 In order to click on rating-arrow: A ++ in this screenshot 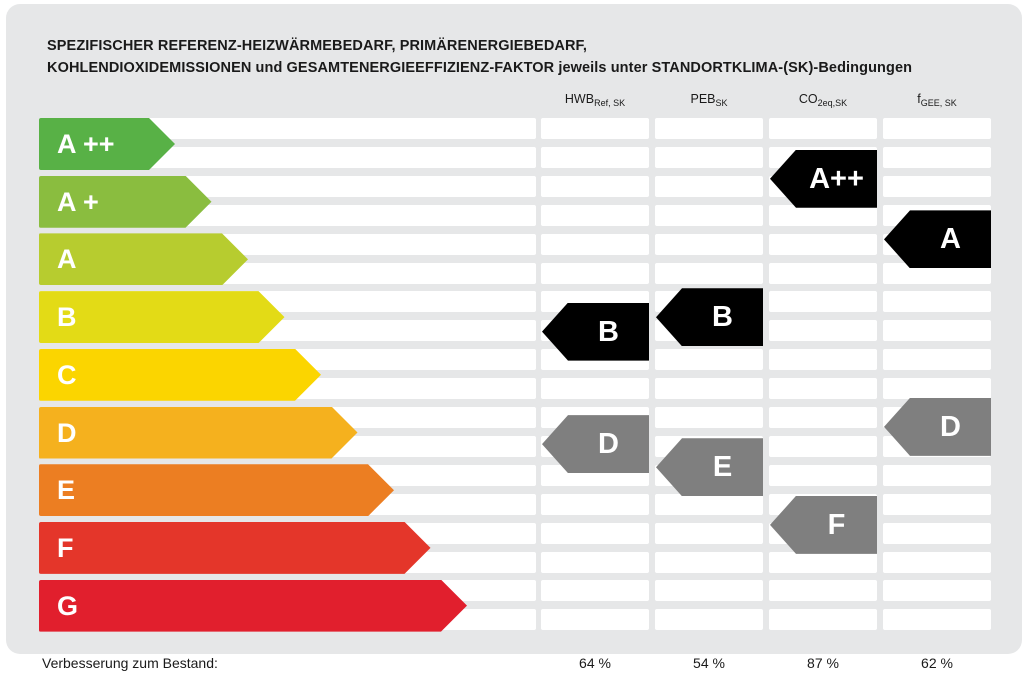, I will do `click(107, 144)`.